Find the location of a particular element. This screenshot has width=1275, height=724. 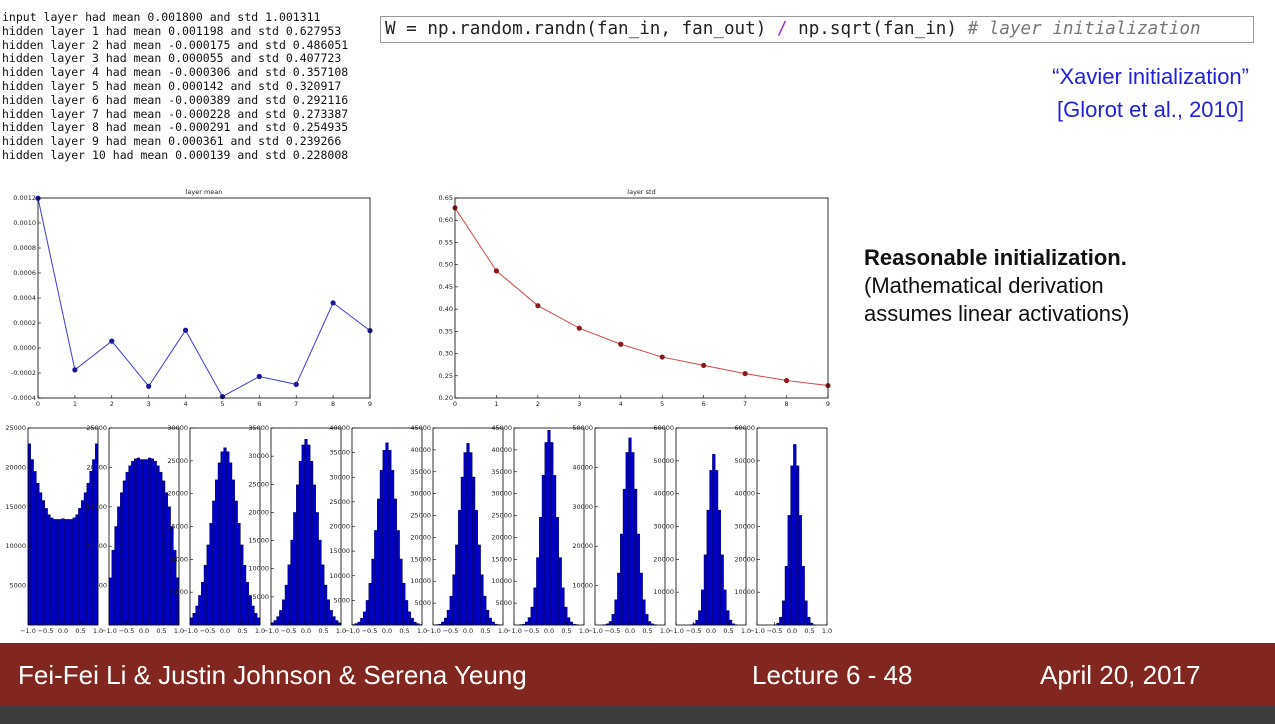

y-tick-label: 40000 is located at coordinates (663, 494).